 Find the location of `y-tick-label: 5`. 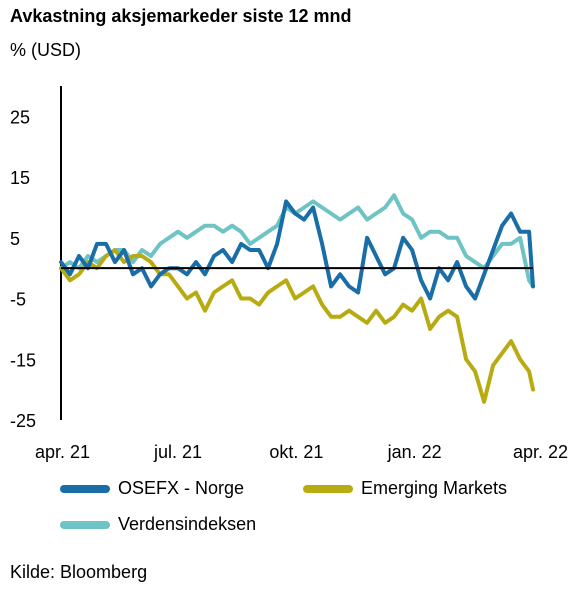

y-tick-label: 5 is located at coordinates (15, 239).